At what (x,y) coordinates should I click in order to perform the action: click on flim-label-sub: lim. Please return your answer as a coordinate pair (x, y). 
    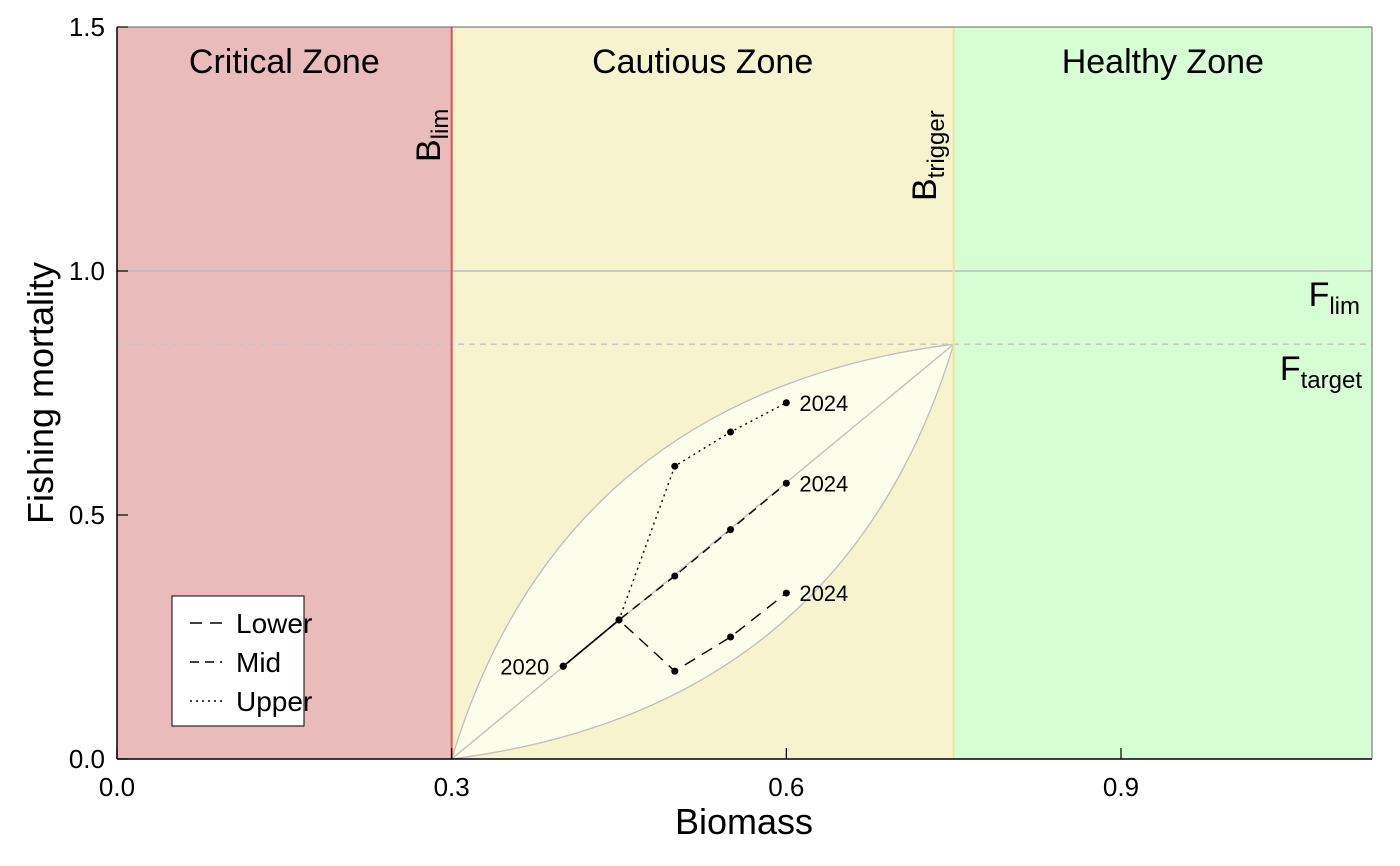
    Looking at the image, I should click on (1344, 306).